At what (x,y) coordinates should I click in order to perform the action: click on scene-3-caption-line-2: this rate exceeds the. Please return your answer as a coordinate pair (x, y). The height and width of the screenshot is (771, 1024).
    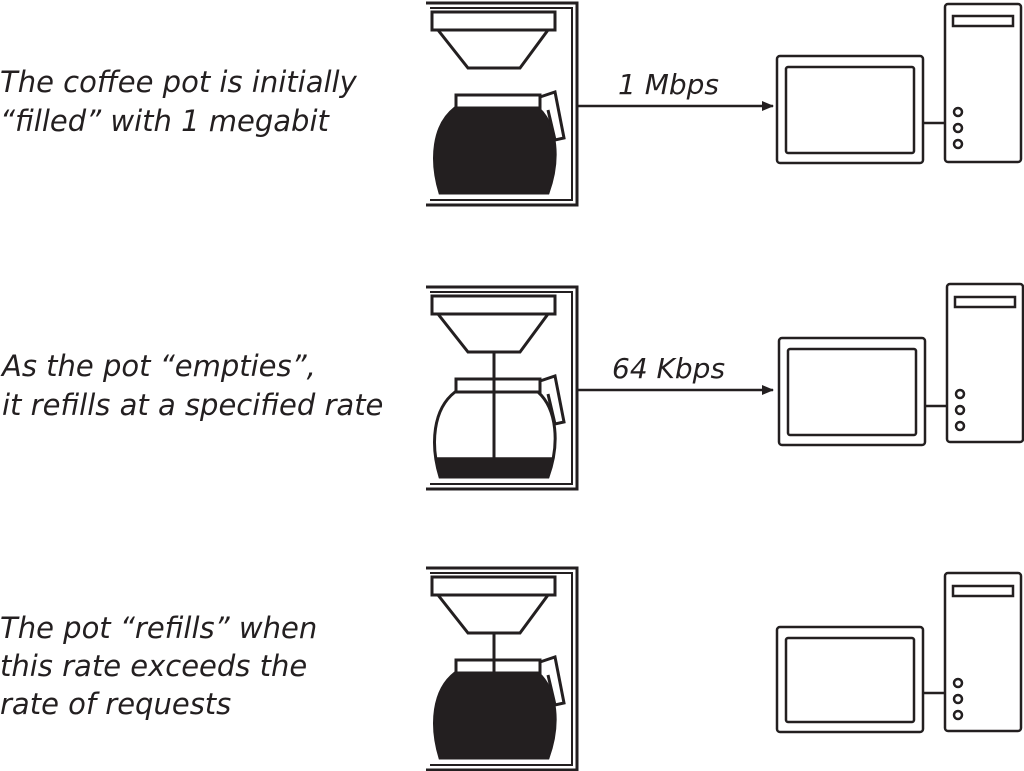
    Looking at the image, I should click on (153, 666).